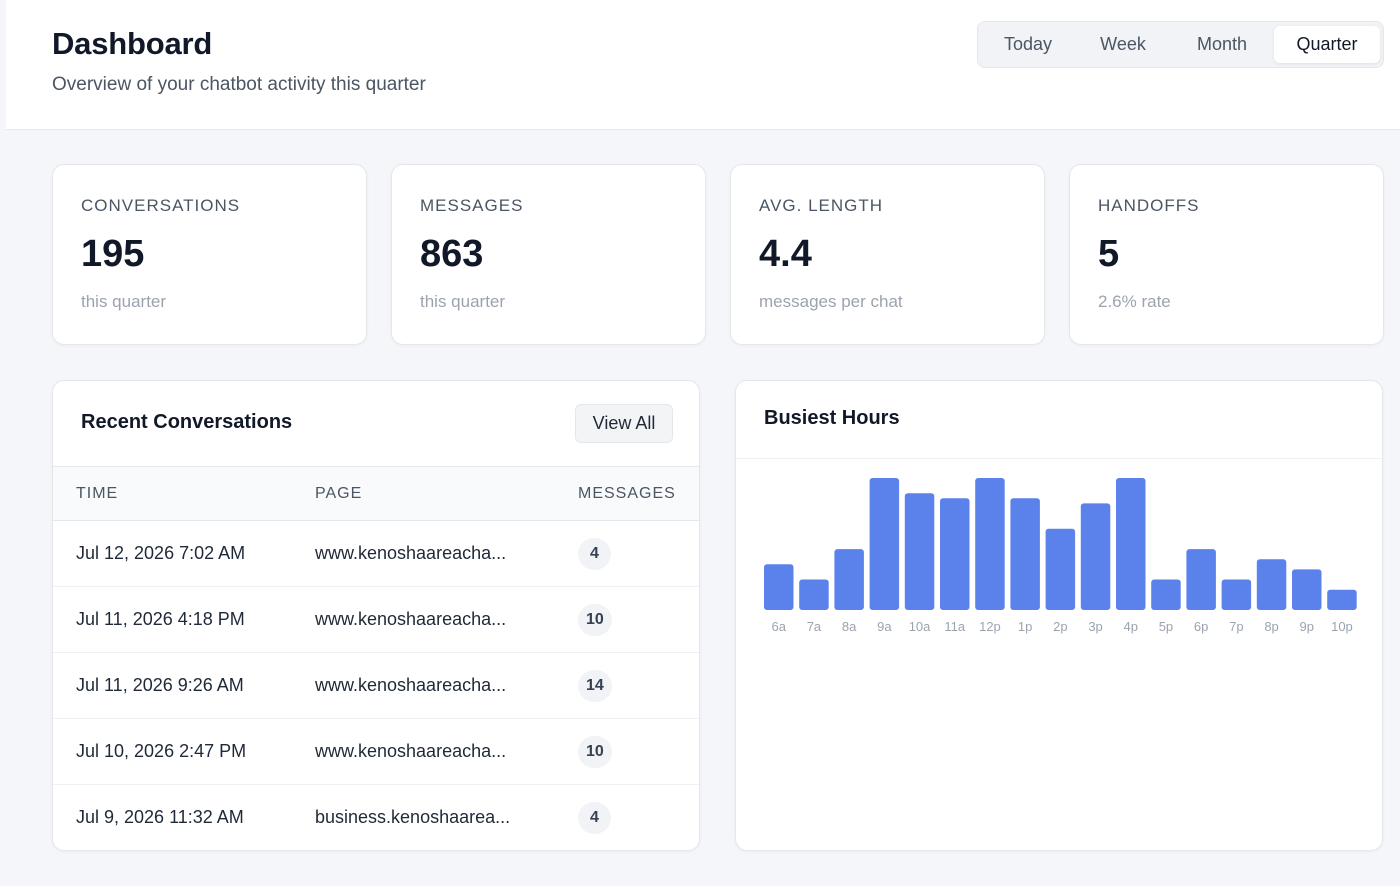 The width and height of the screenshot is (1400, 886). Describe the element at coordinates (209, 254) in the screenshot. I see `stat-card-conversations: CONVERSATIONS 195 this quarter` at that location.